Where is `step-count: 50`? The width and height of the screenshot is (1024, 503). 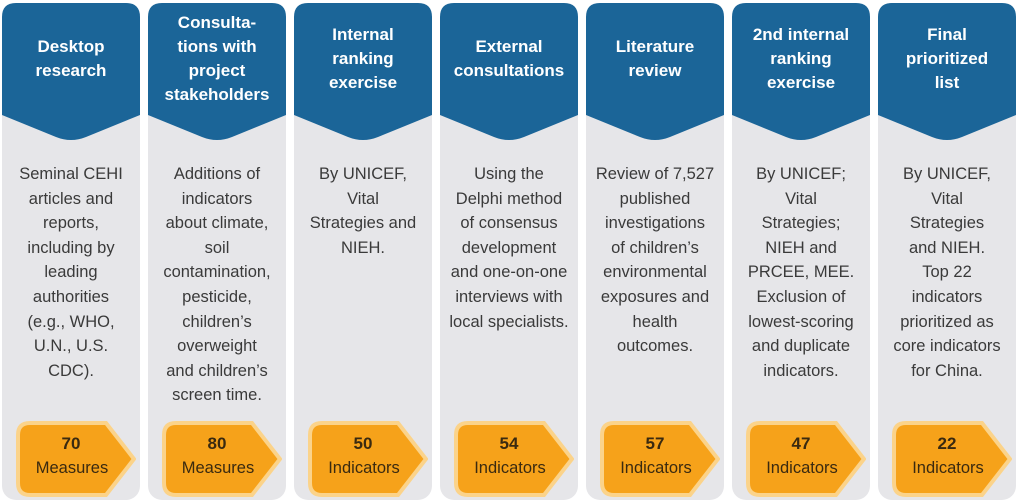 step-count: 50 is located at coordinates (363, 443).